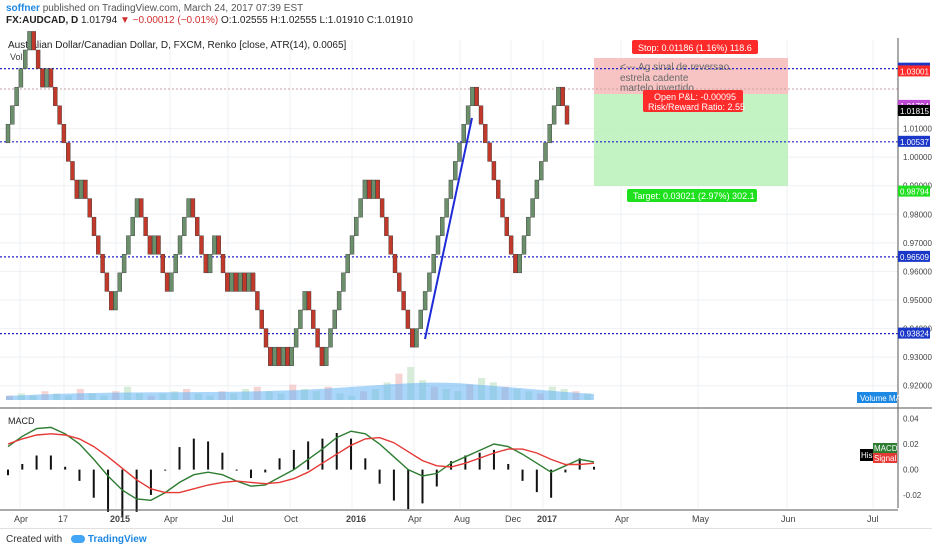 This screenshot has width=932, height=550. Describe the element at coordinates (23, 8) in the screenshot. I see `author-name: soffner` at that location.